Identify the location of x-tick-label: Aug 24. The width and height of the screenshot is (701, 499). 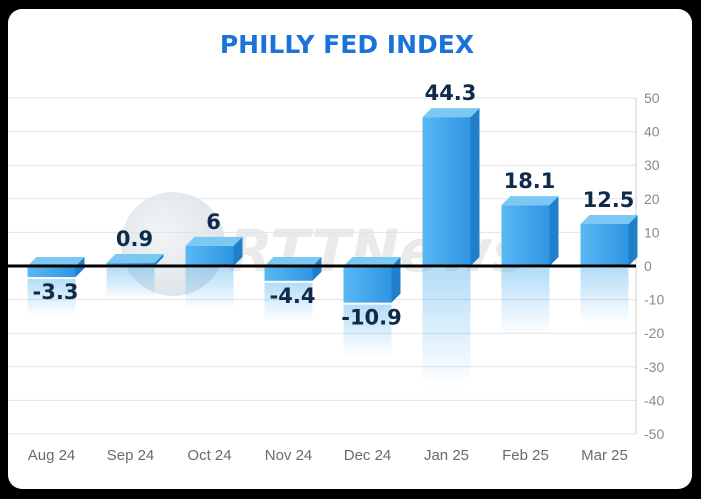
(52, 455).